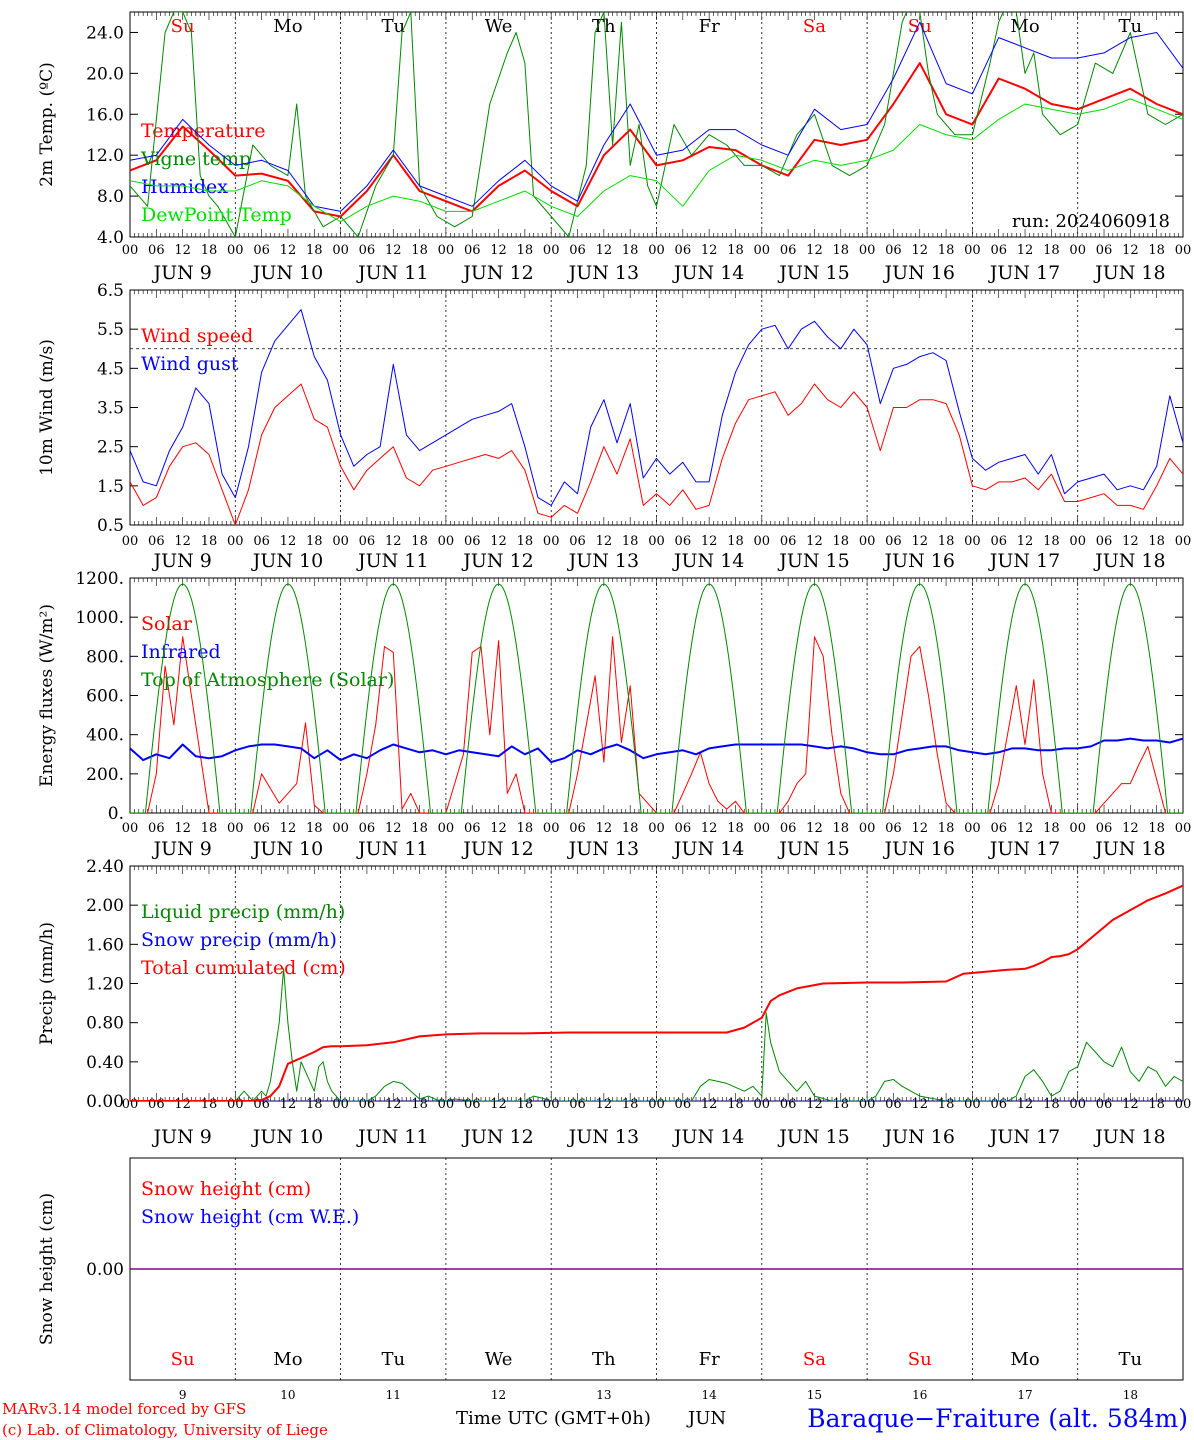 The image size is (1194, 1440). What do you see at coordinates (287, 1137) in the screenshot?
I see `date-label: JUN 10` at bounding box center [287, 1137].